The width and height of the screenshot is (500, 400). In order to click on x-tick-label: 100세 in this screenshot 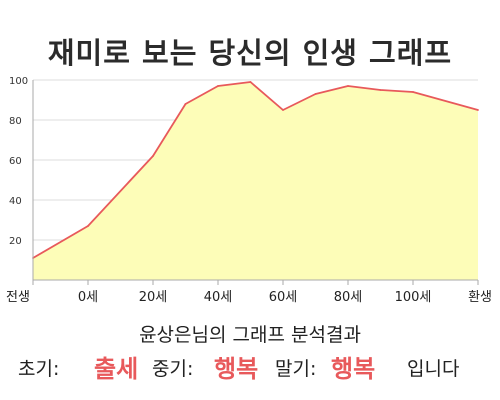, I will do `click(413, 297)`.